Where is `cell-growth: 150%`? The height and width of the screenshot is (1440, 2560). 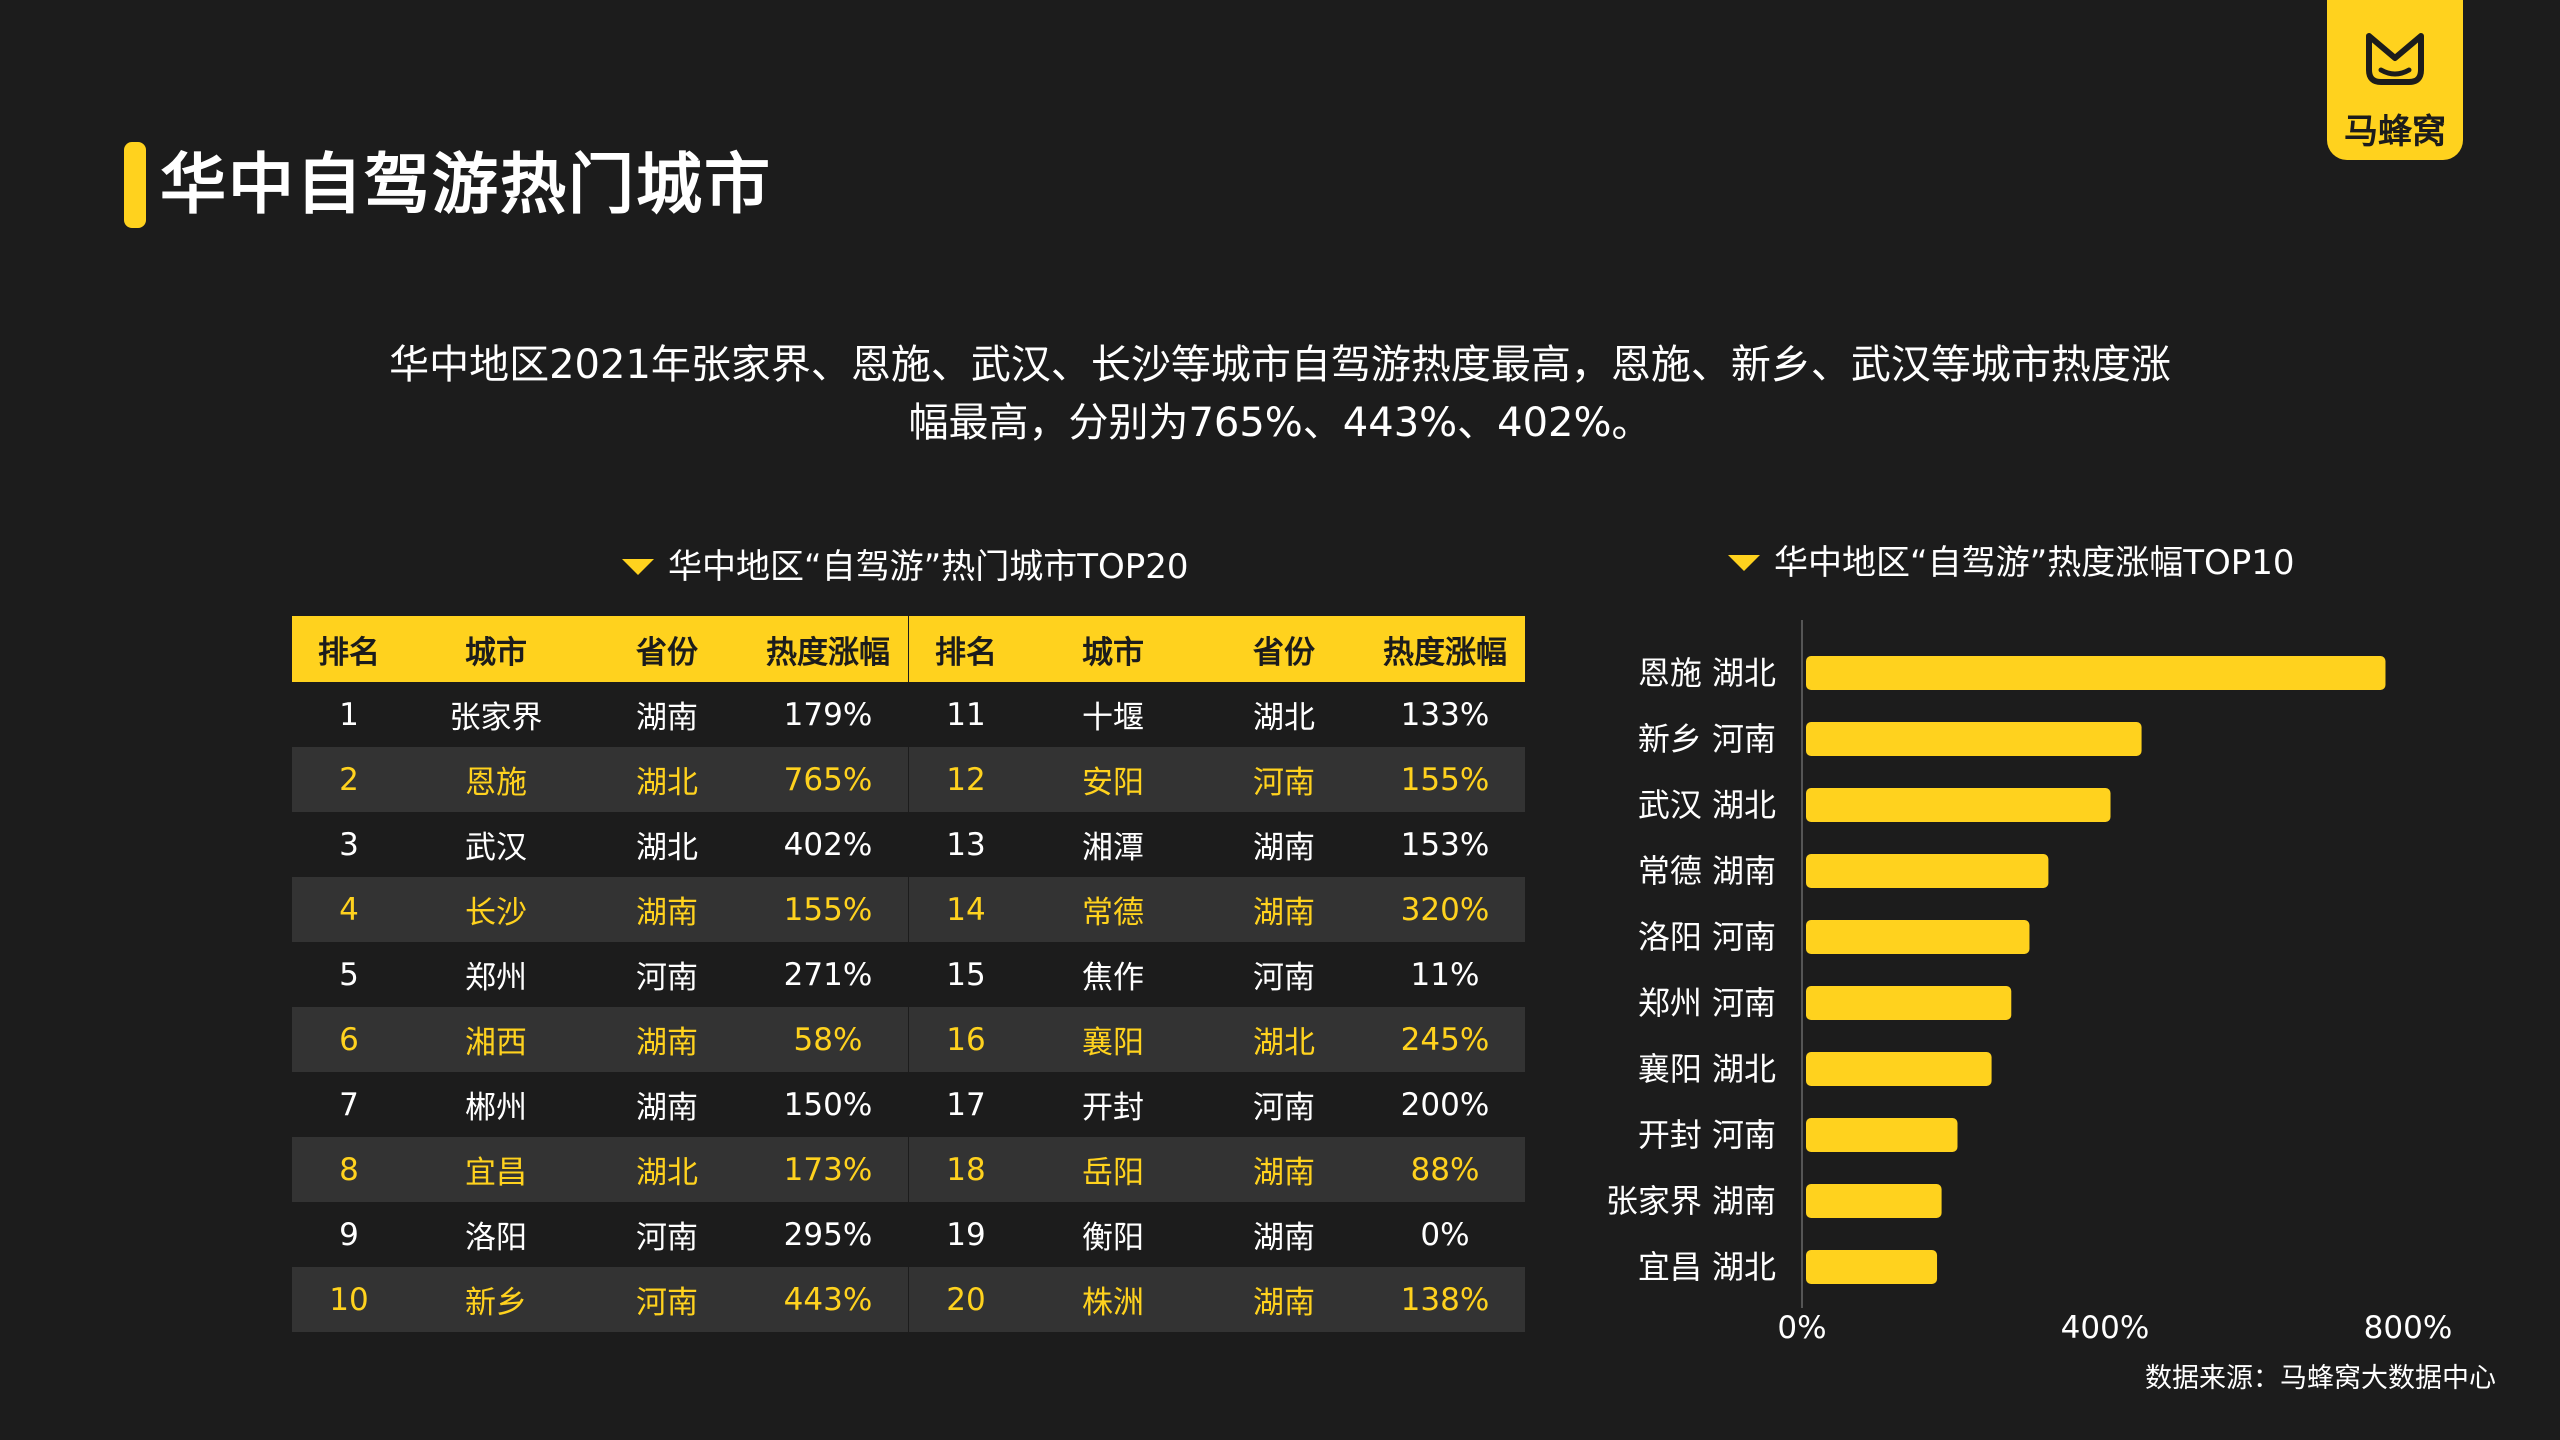
cell-growth: 150% is located at coordinates (828, 1104).